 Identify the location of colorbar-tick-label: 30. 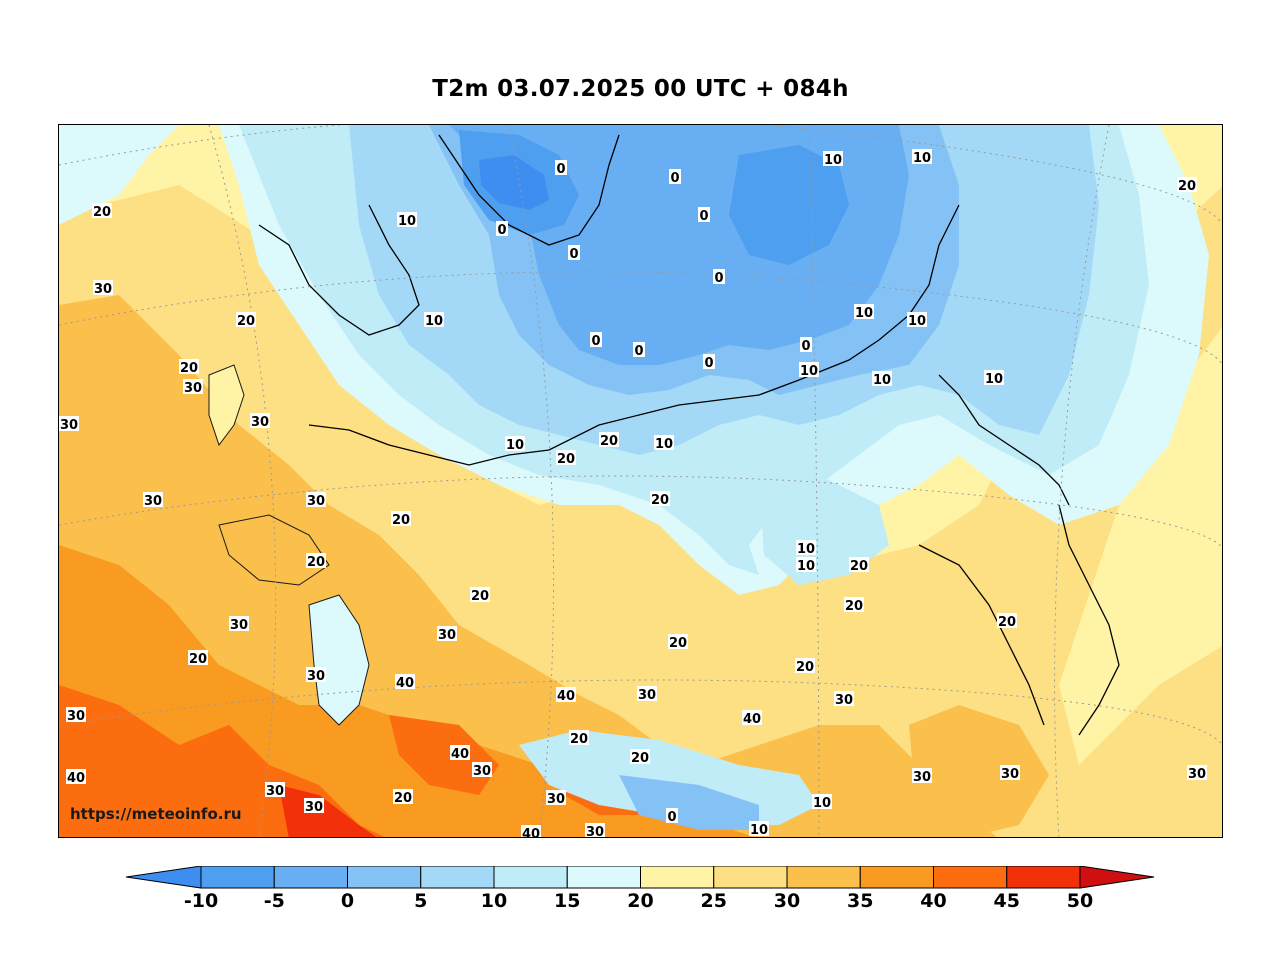
(787, 901).